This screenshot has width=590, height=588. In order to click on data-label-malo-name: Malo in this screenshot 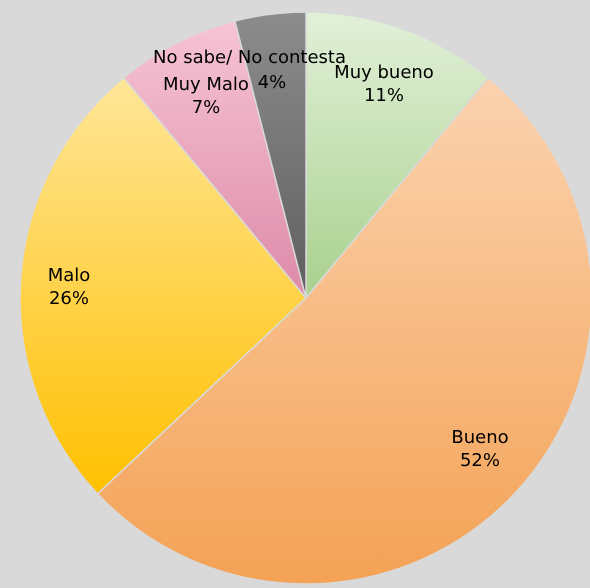, I will do `click(69, 275)`.